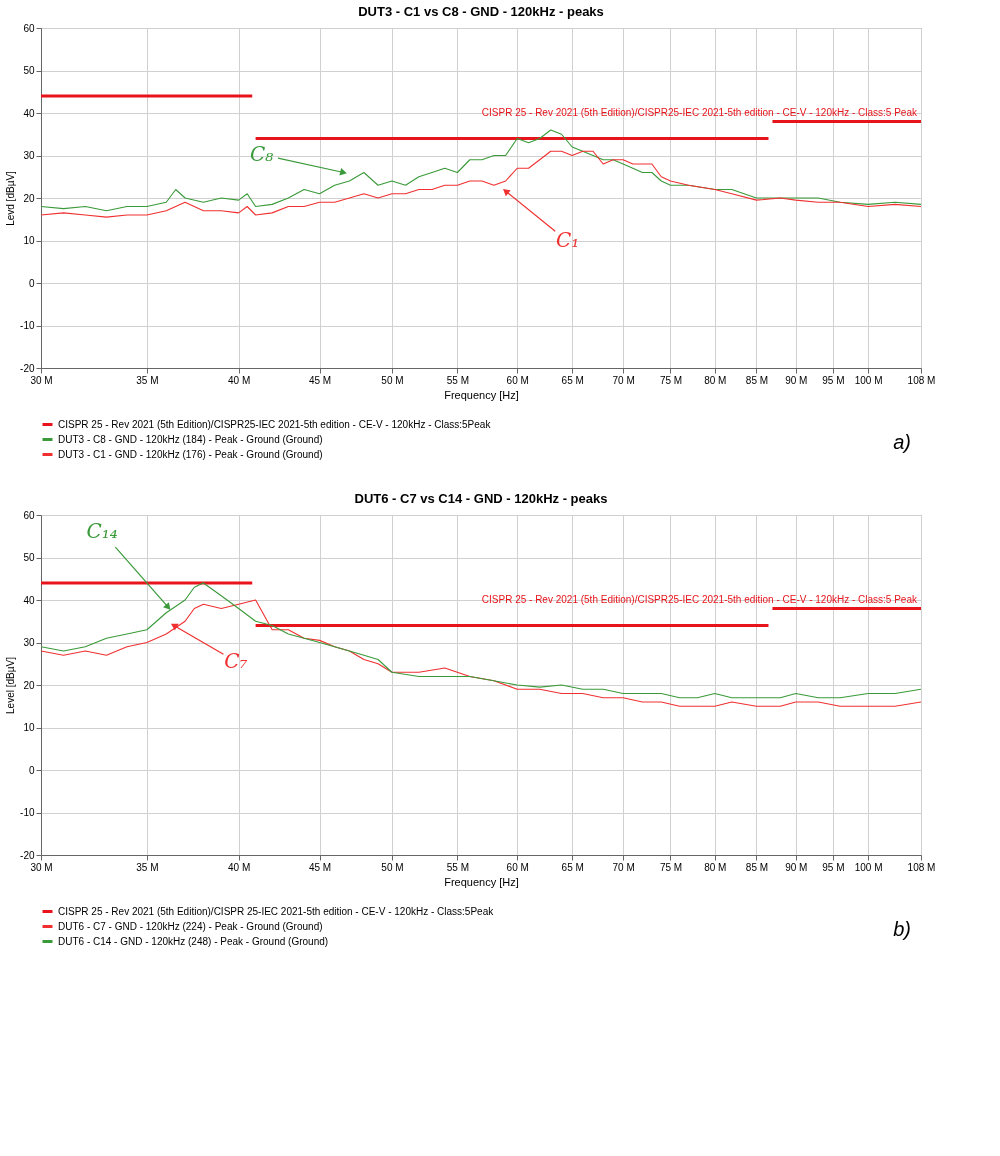 Image resolution: width=1000 pixels, height=1156 pixels. What do you see at coordinates (190, 926) in the screenshot?
I see `legend-label: DUT6 - C7 - GND - 120kHz (224) - Peak - Ground (Ground)` at bounding box center [190, 926].